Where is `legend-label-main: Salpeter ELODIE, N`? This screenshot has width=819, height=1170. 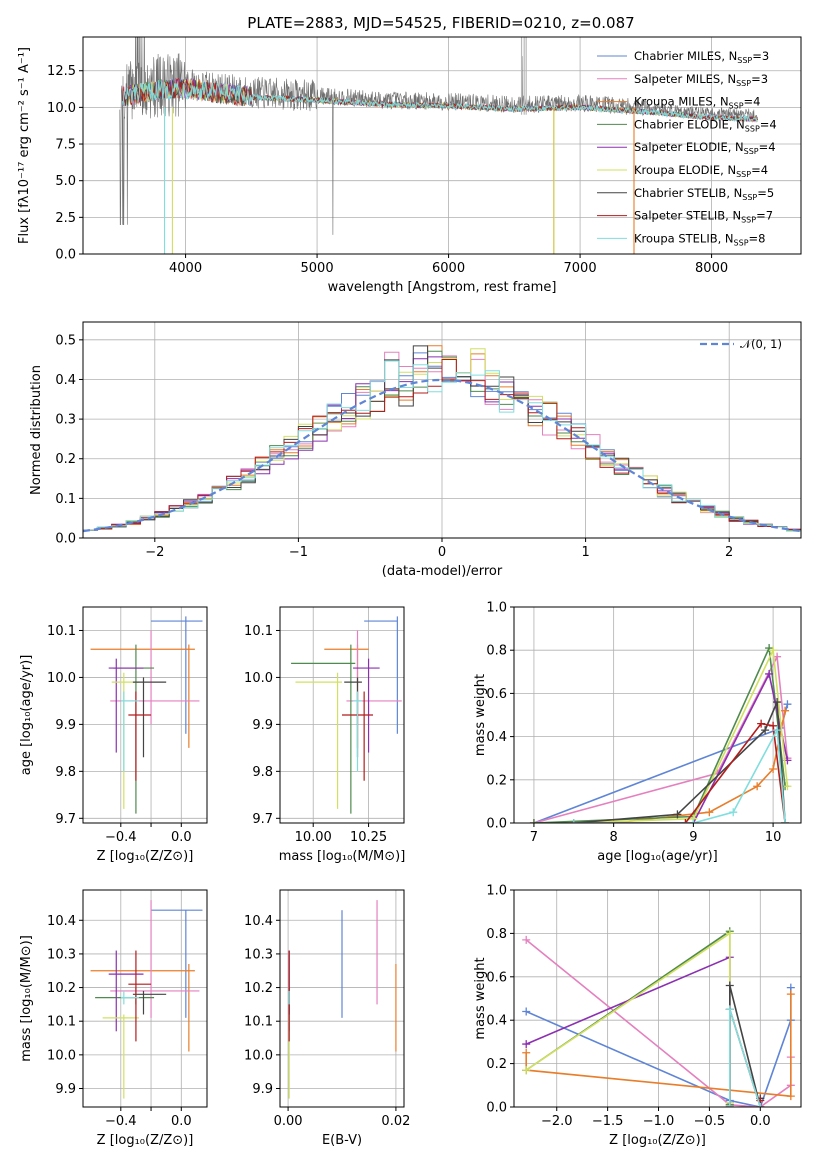 legend-label-main: Salpeter ELODIE, N is located at coordinates (689, 147).